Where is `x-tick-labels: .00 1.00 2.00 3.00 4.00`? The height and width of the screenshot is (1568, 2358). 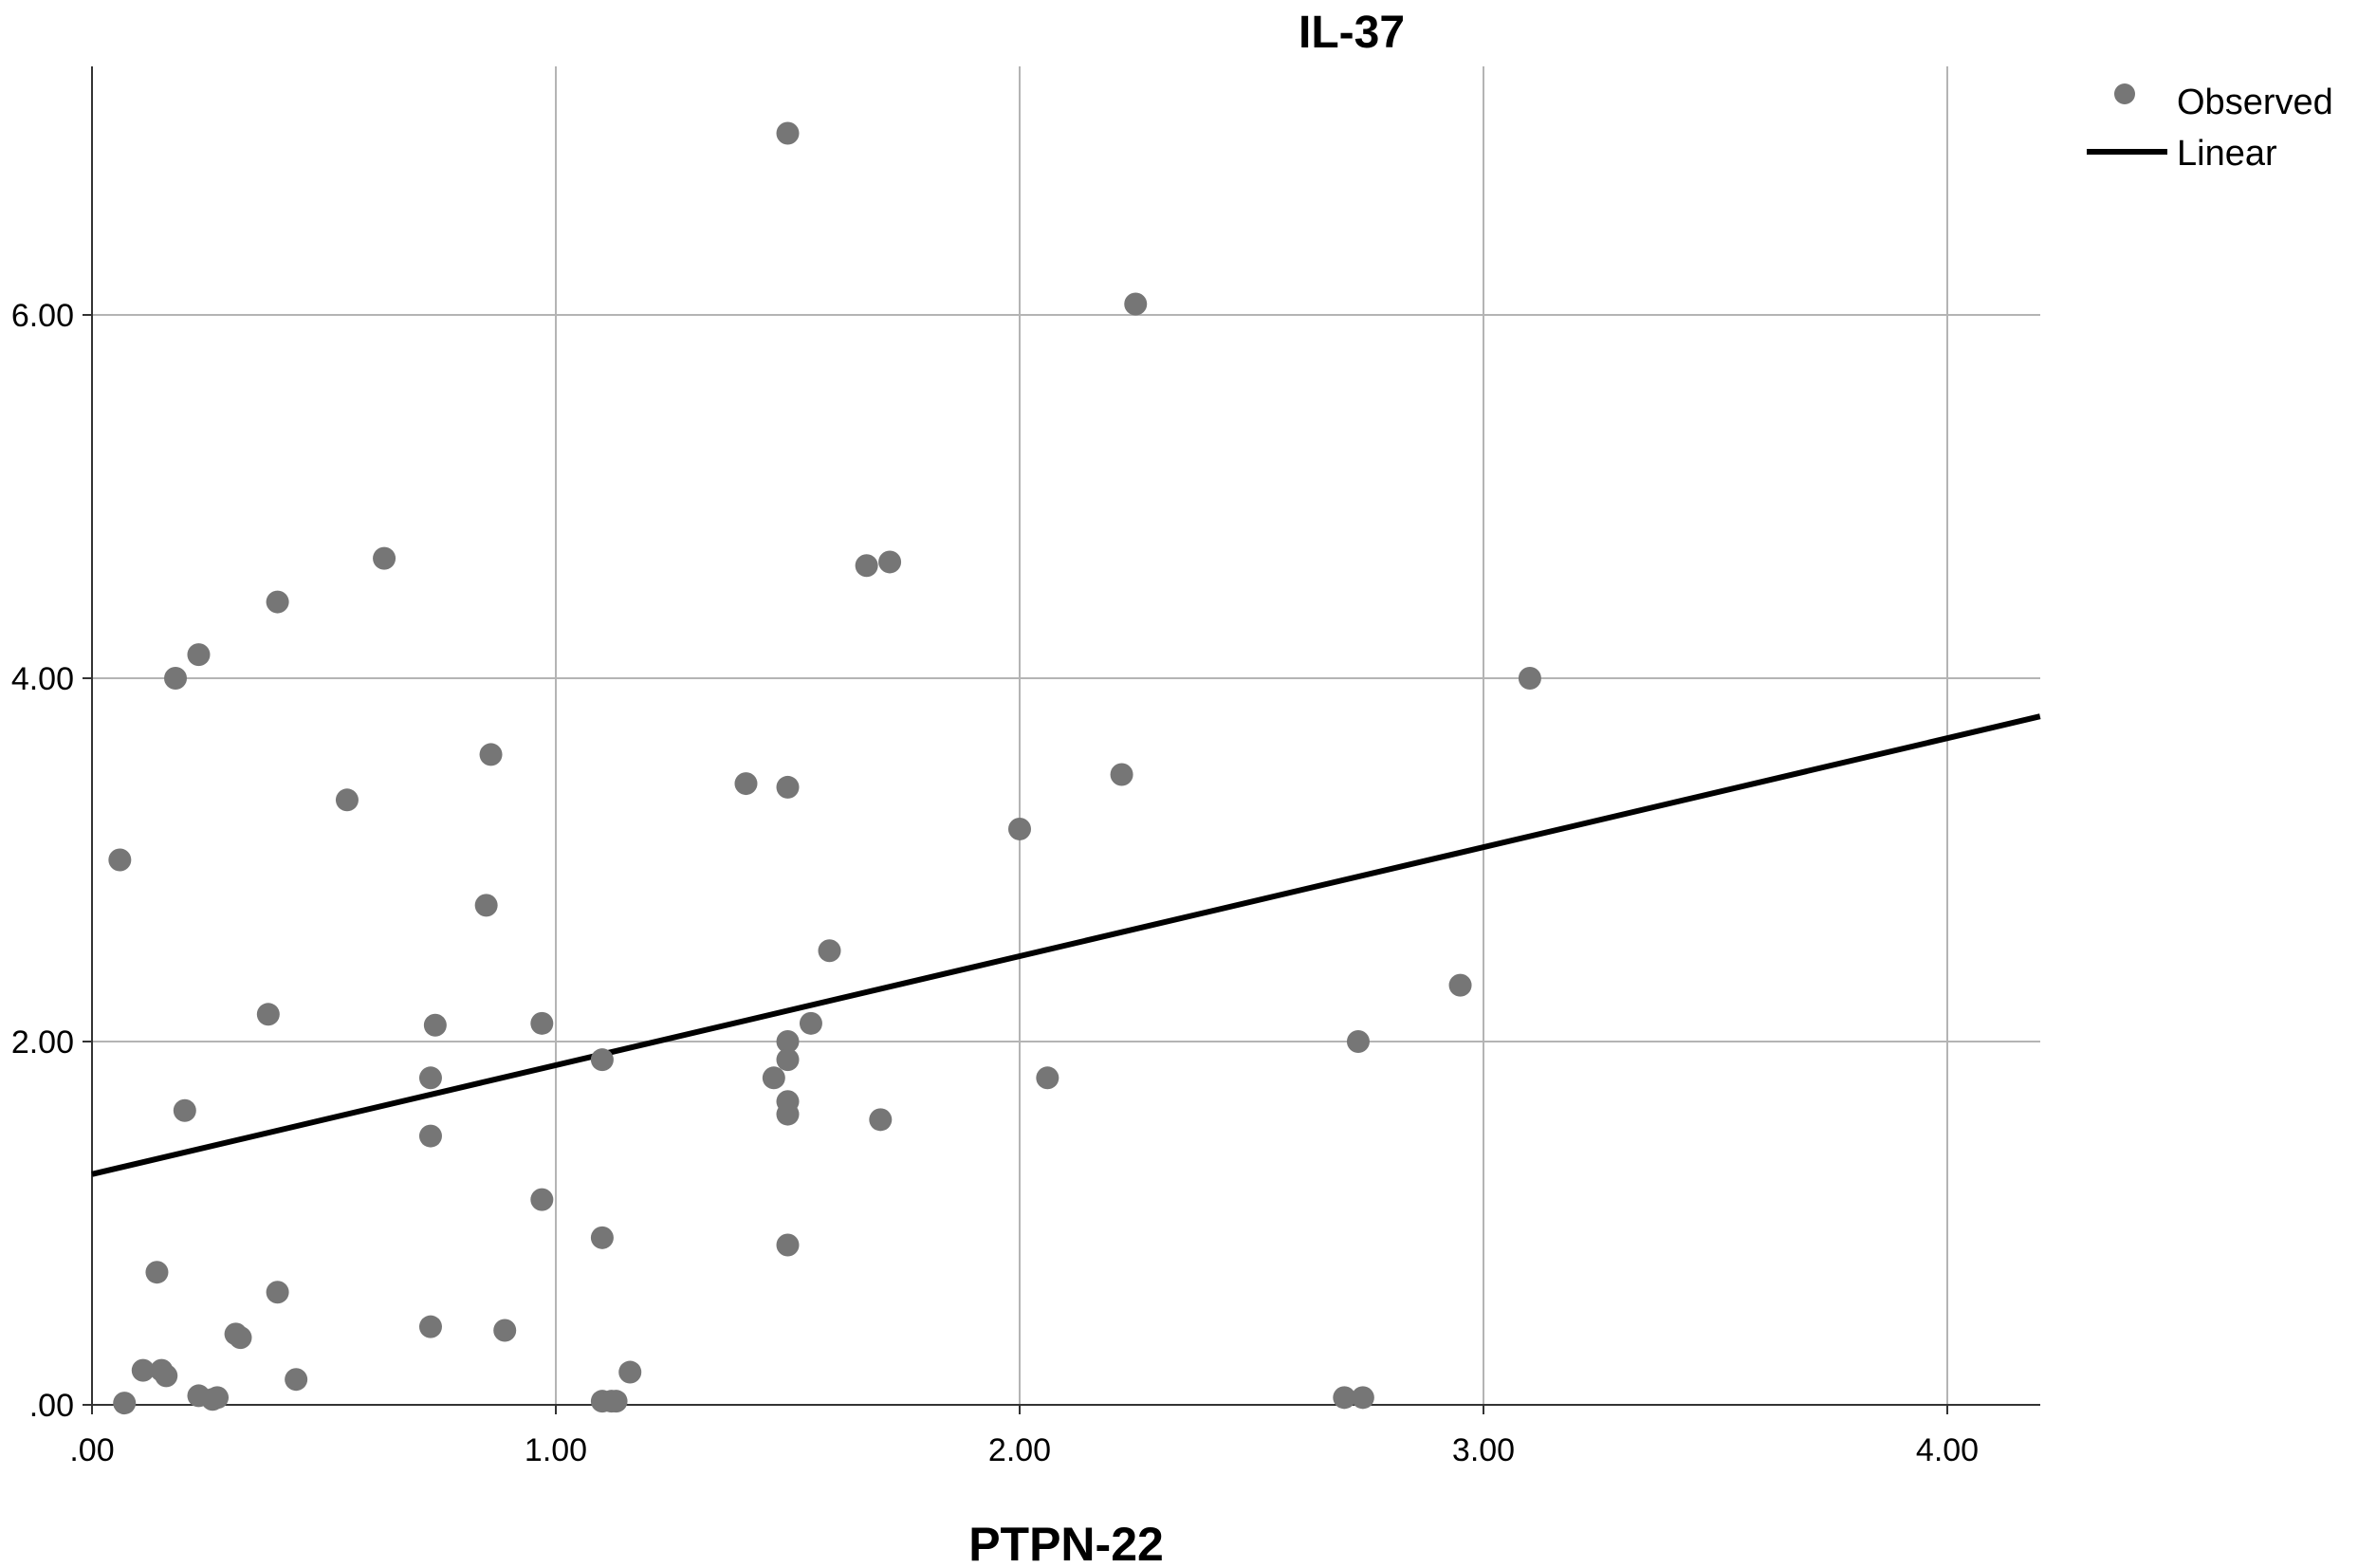
x-tick-labels: .00 1.00 2.00 3.00 4.00 is located at coordinates (1024, 1450).